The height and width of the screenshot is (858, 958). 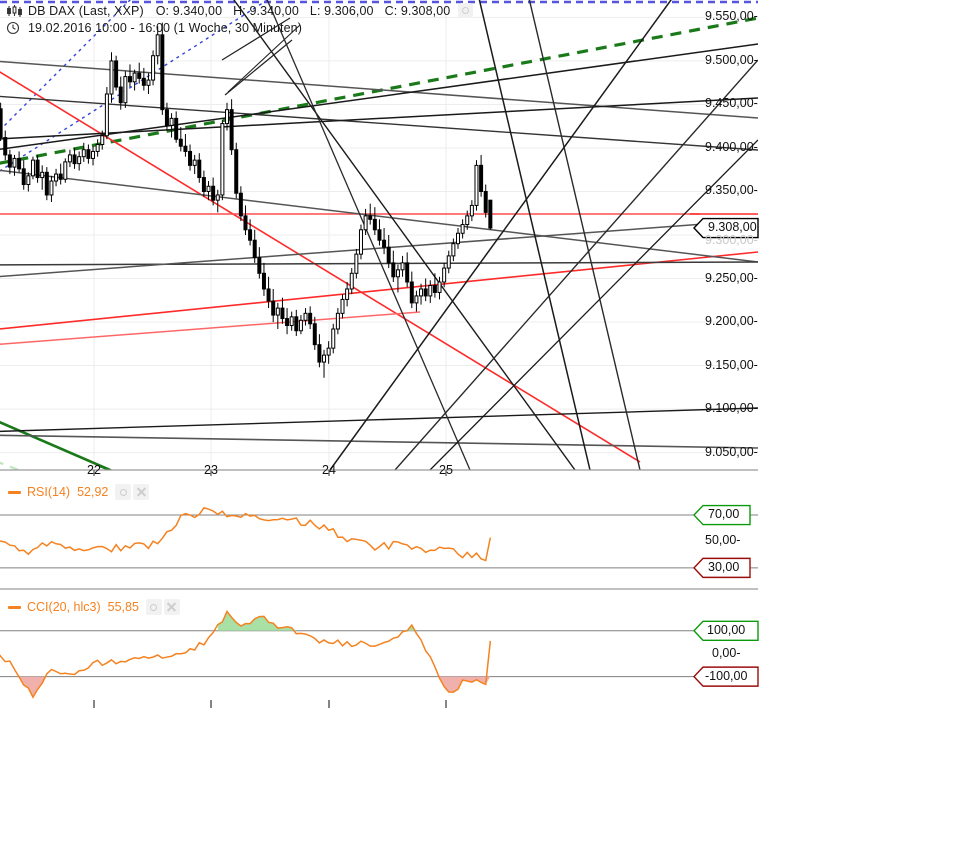 I want to click on ohlc-low: L: 9.306,00, so click(x=341, y=10).